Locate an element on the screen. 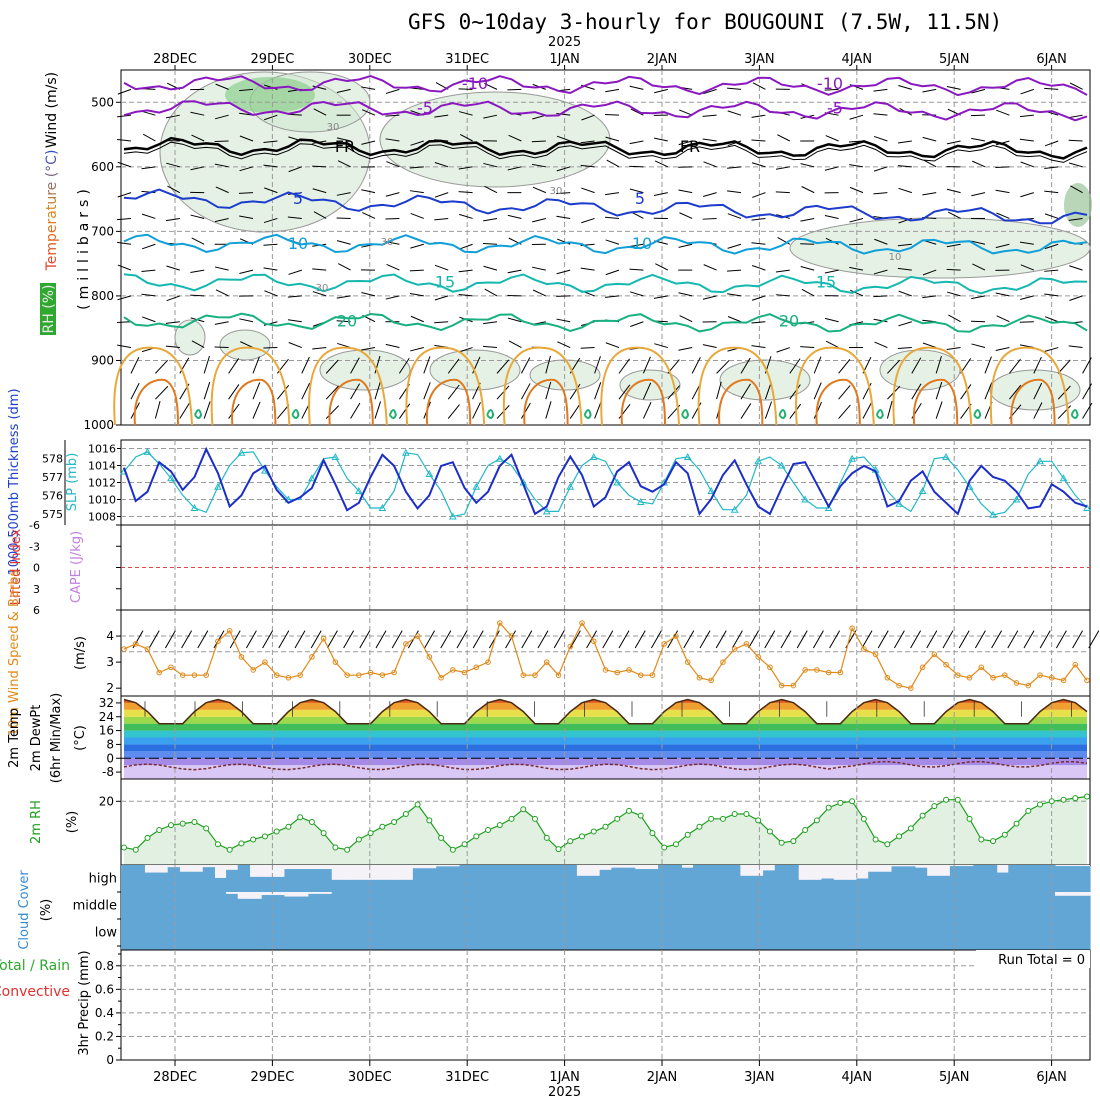 The image size is (1100, 1100). y-tick-label: 8 is located at coordinates (110, 744).